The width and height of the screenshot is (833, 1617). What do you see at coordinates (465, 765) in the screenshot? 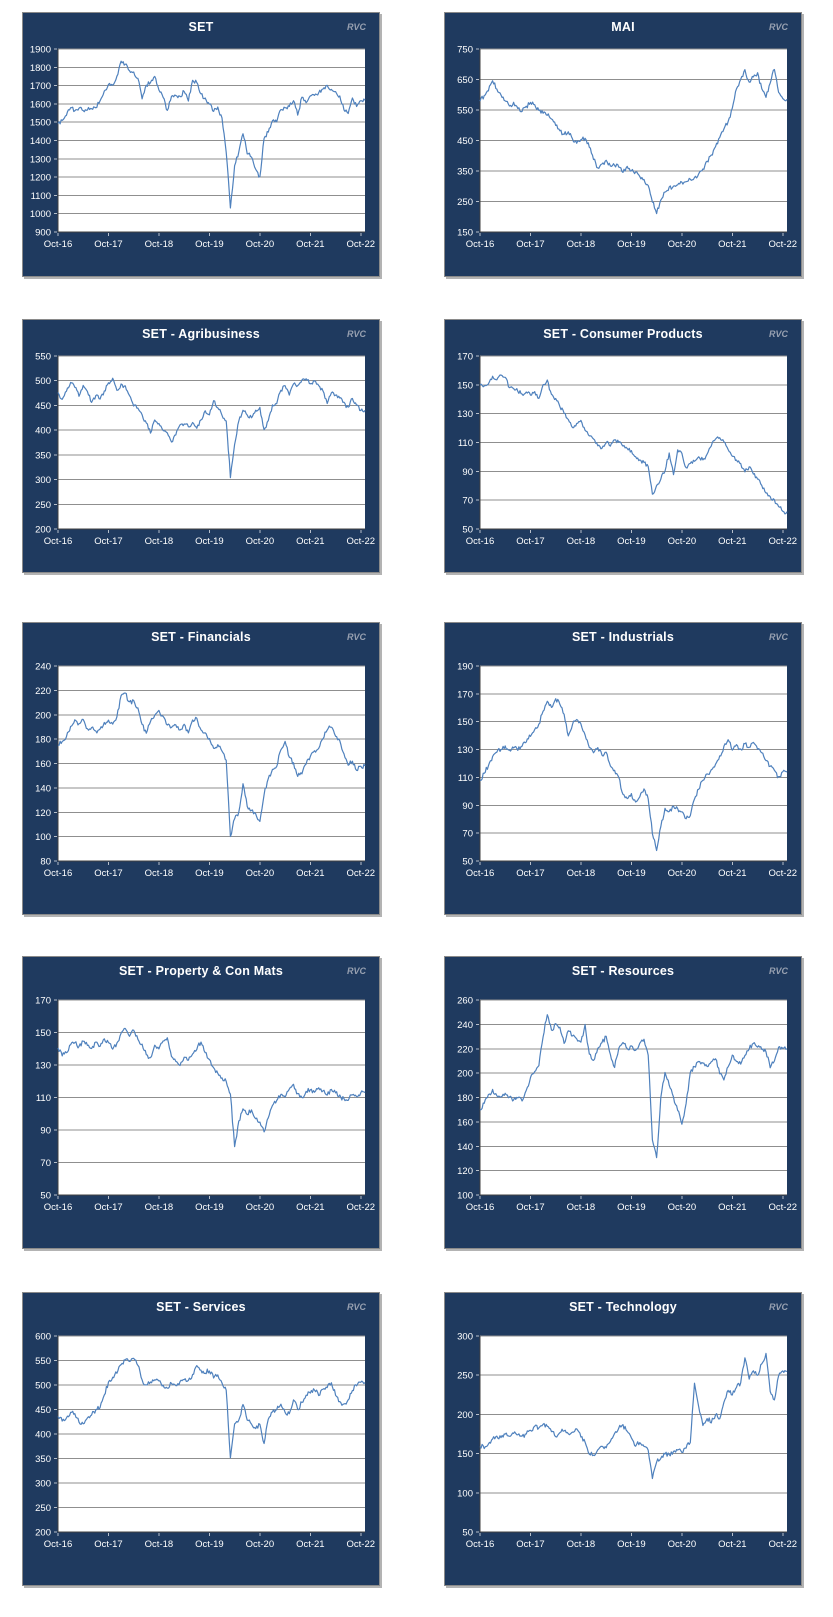
I see `y-axis-labels: 50 70 90 110 130 150 170 190` at bounding box center [465, 765].